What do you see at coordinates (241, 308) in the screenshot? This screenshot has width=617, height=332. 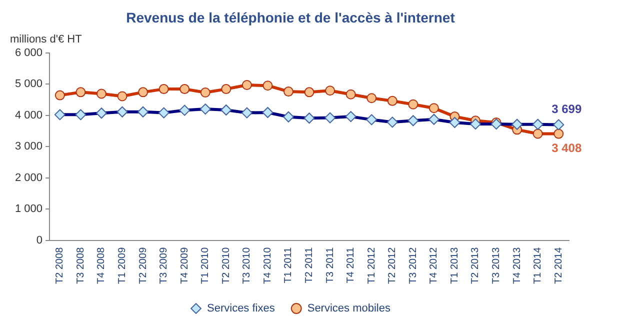 I see `legend-label: Services fixes` at bounding box center [241, 308].